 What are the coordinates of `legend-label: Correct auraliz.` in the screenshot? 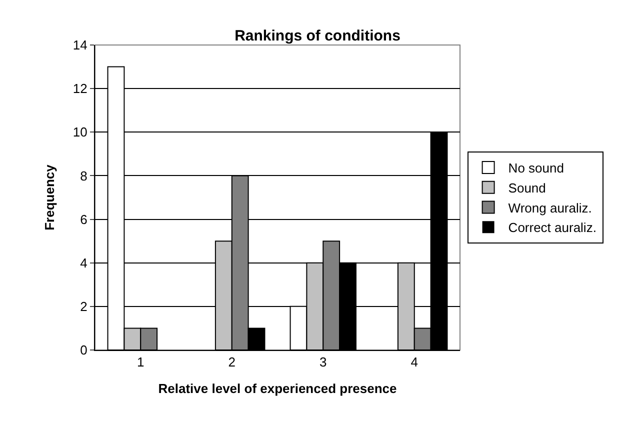 It's located at (552, 228).